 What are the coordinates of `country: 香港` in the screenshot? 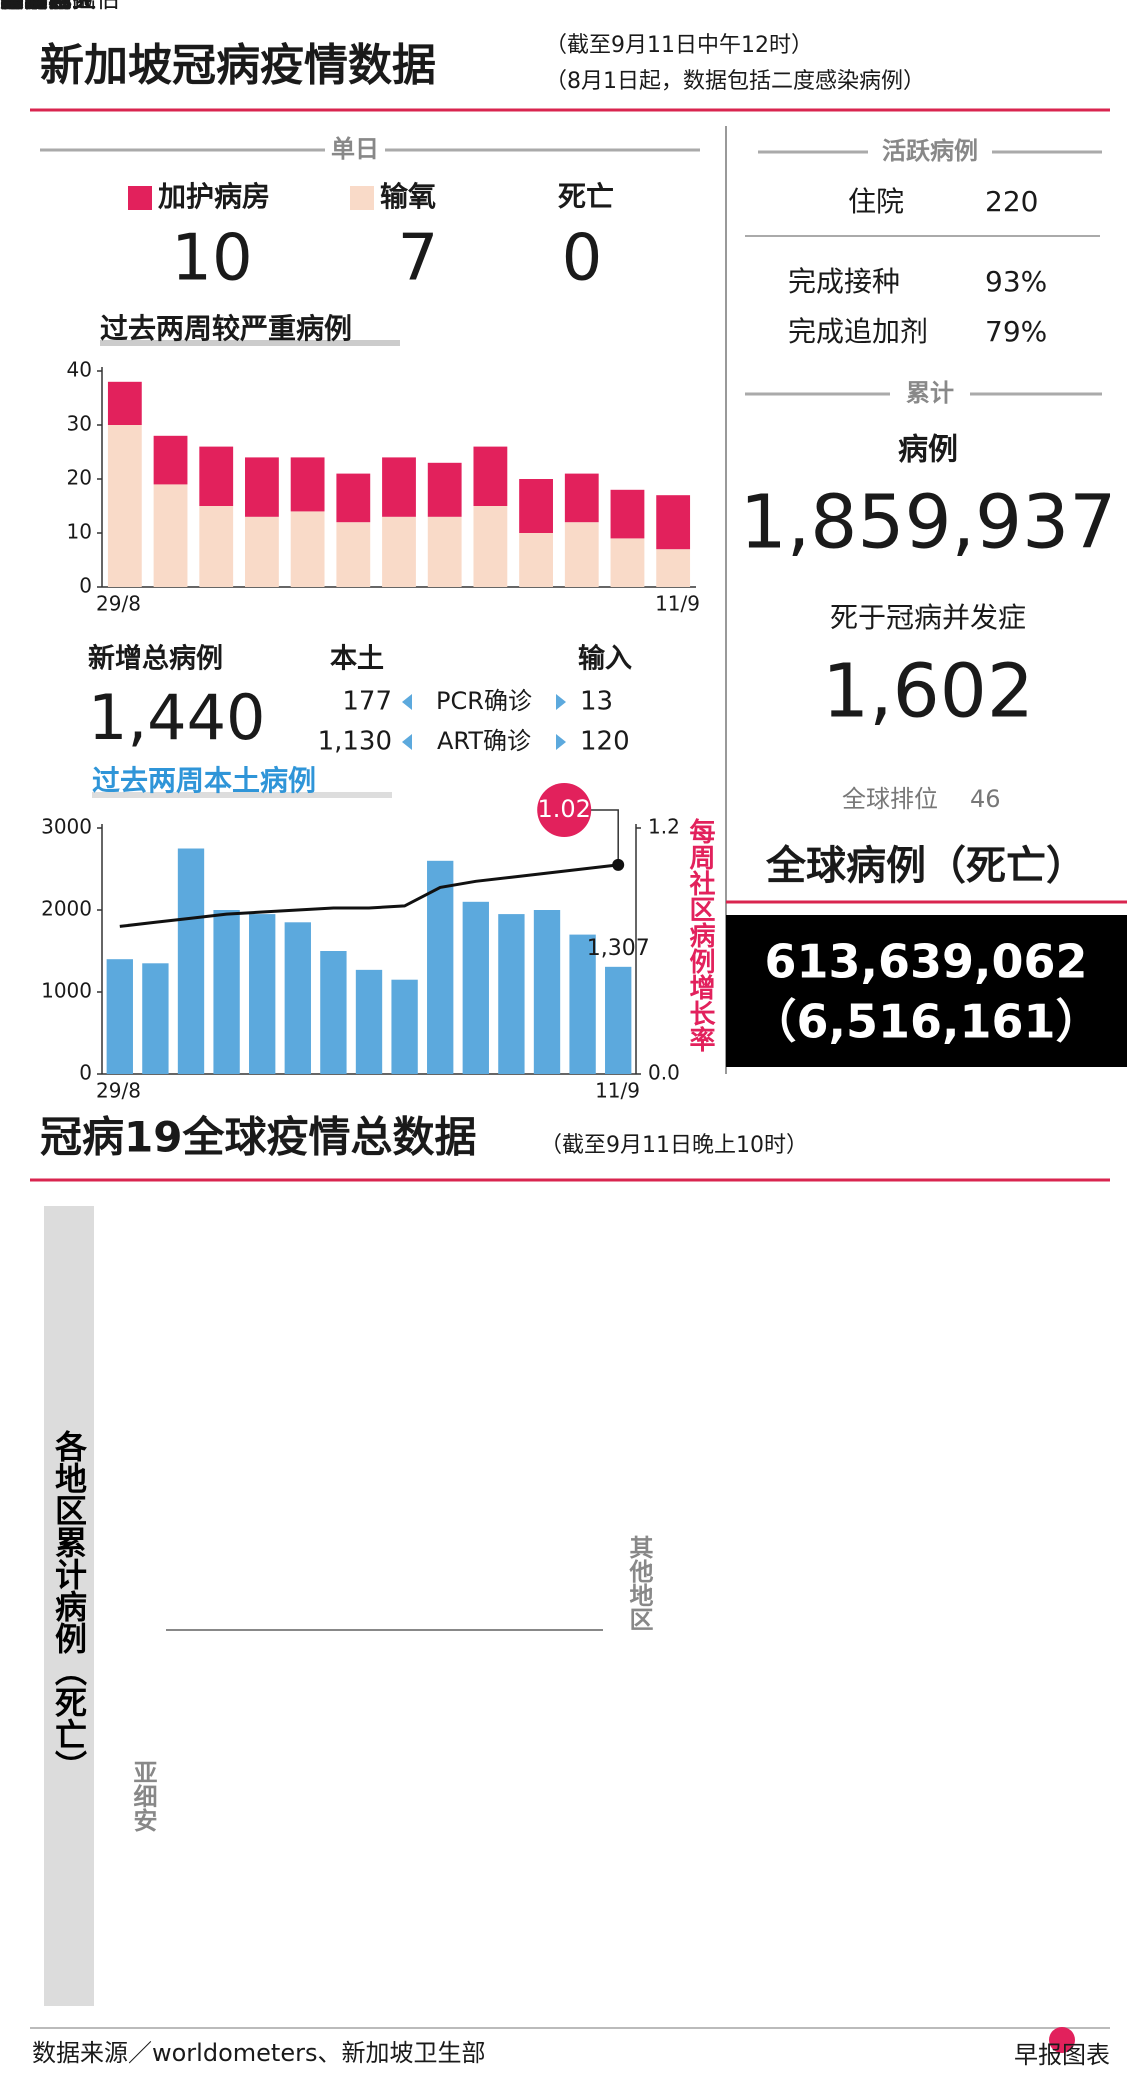 It's located at (24, 6).